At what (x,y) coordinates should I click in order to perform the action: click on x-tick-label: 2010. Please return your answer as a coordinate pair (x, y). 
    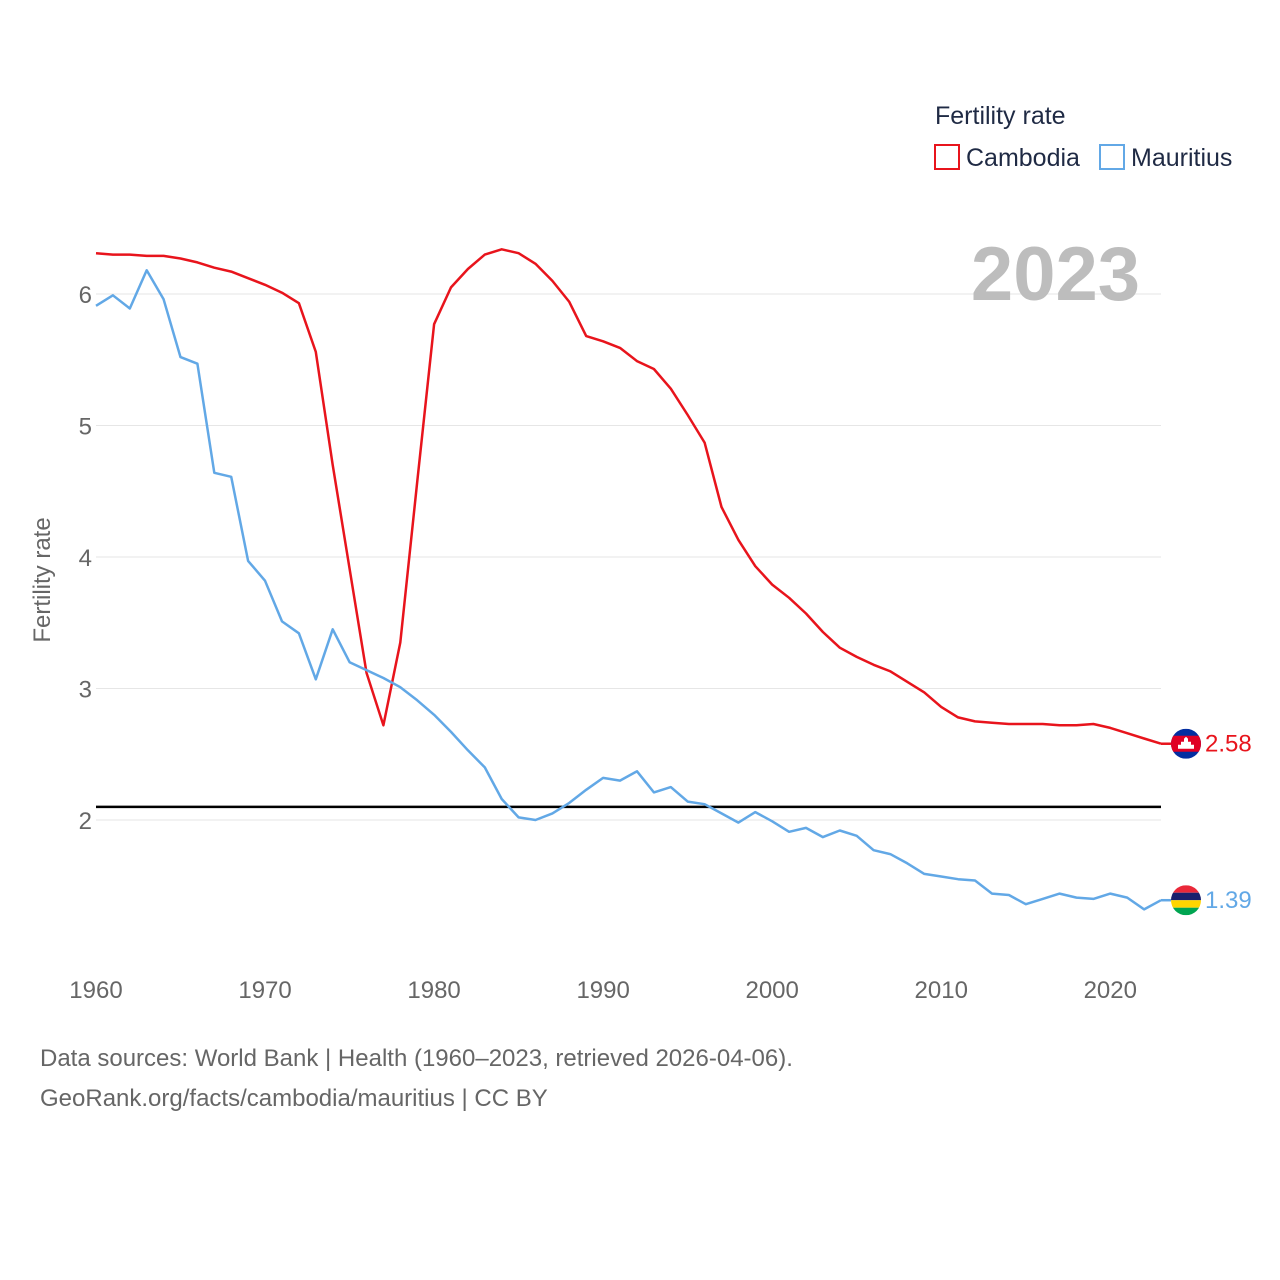
    Looking at the image, I should click on (941, 990).